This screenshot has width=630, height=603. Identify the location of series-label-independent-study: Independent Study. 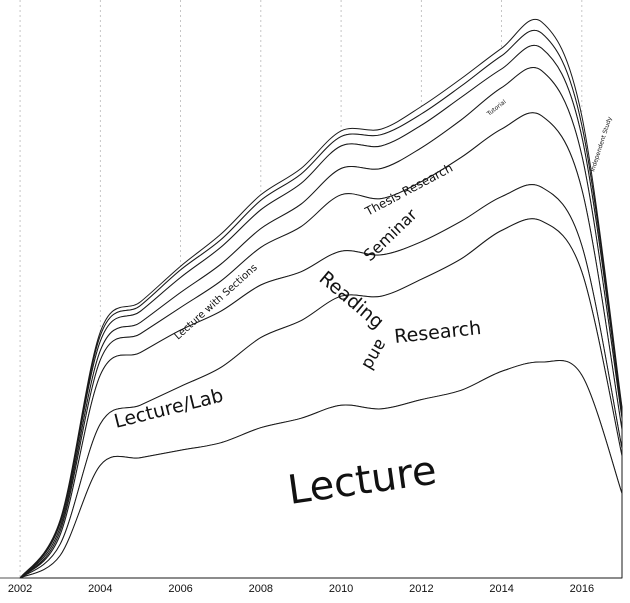
(601, 144).